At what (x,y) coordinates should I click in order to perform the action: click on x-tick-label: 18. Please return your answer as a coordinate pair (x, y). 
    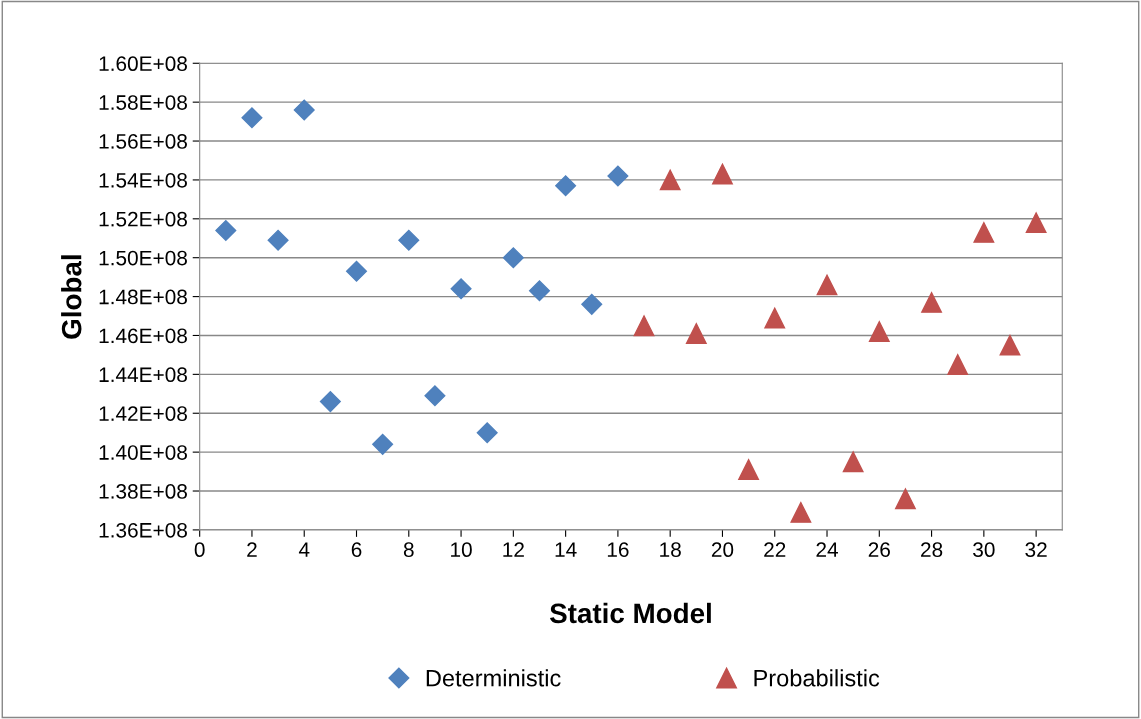
    Looking at the image, I should click on (670, 550).